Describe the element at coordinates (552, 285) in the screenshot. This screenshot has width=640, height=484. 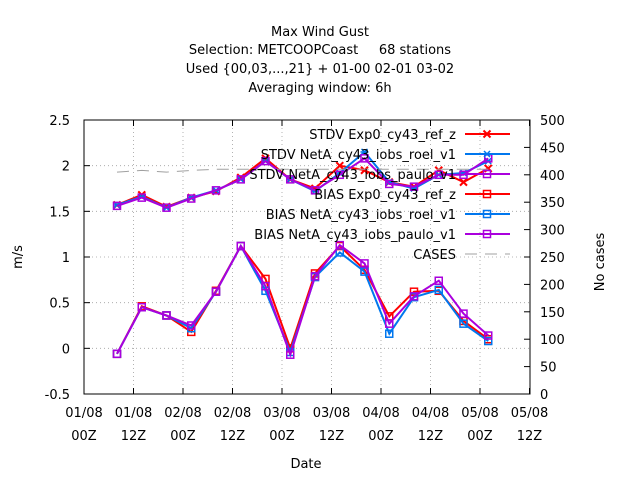
I see `y2-tick-label: 200` at that location.